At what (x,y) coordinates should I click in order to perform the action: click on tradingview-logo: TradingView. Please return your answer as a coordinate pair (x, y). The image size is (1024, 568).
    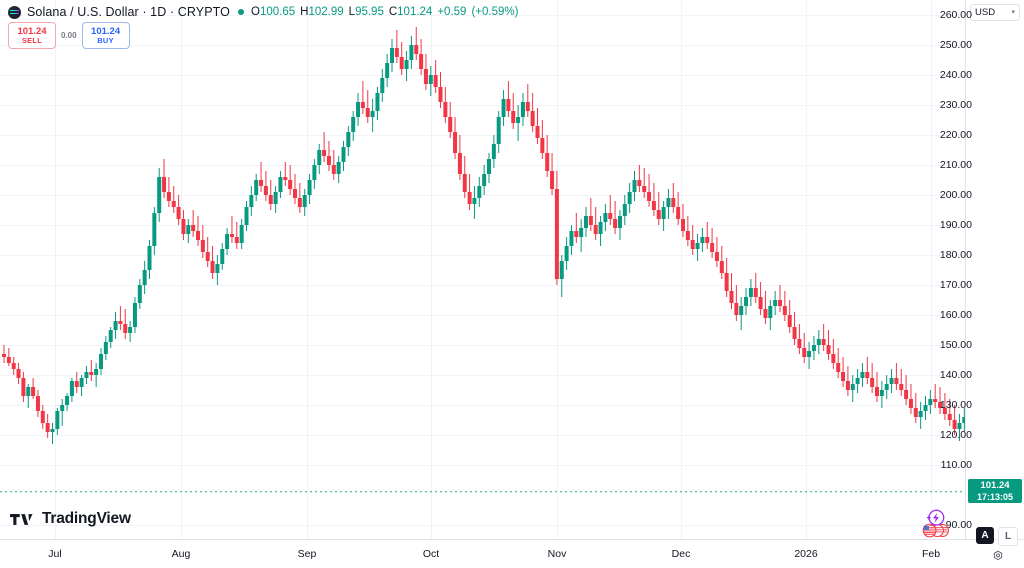
    Looking at the image, I should click on (70, 519).